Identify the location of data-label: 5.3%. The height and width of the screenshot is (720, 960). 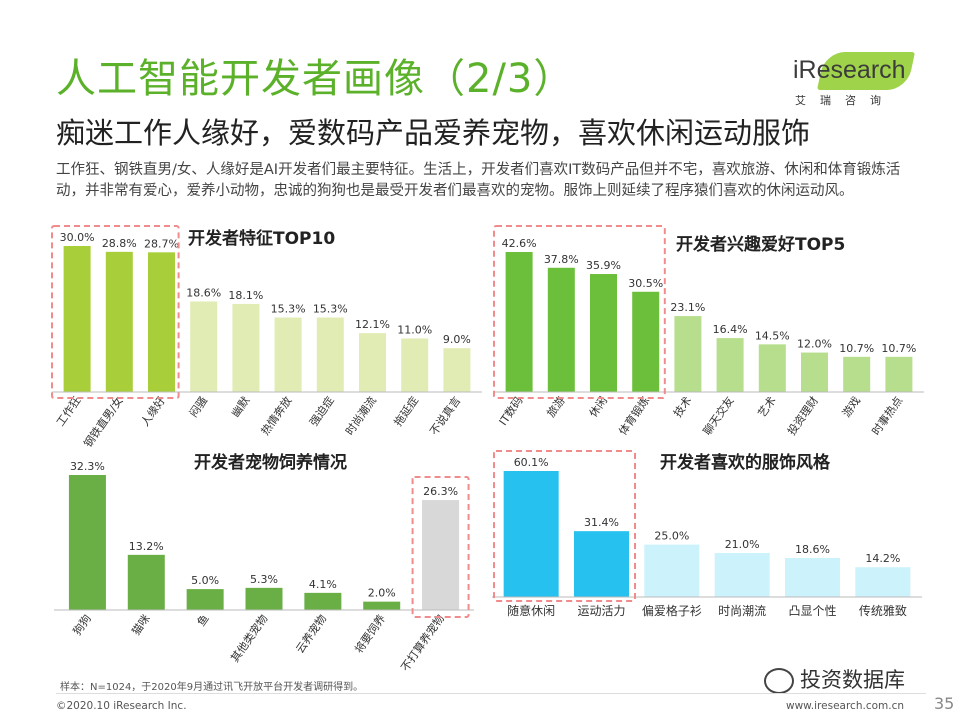
(264, 579).